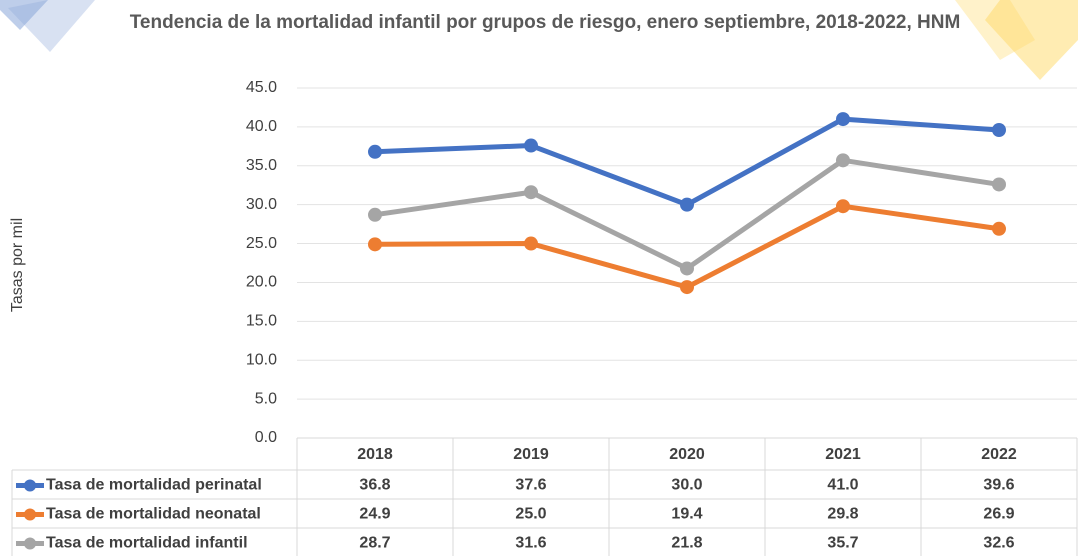 The image size is (1078, 556). What do you see at coordinates (154, 485) in the screenshot?
I see `legend-label: Tasa de mortalidad perinatal` at bounding box center [154, 485].